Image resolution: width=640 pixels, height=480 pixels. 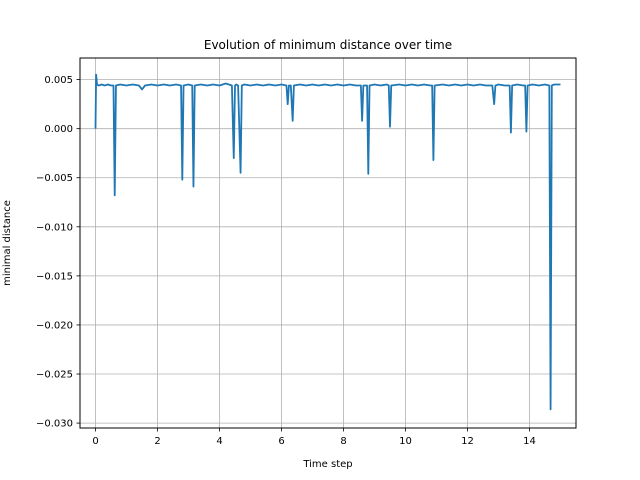 What do you see at coordinates (219, 441) in the screenshot?
I see `x-tick-label: 4` at bounding box center [219, 441].